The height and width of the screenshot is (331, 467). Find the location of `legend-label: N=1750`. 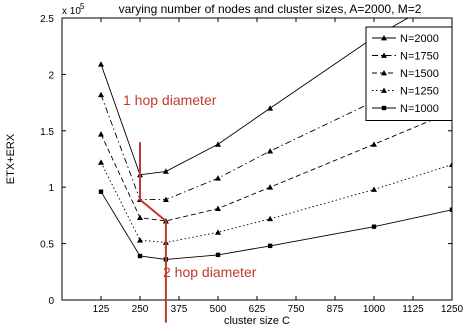

legend-label: N=1750 is located at coordinates (419, 57).